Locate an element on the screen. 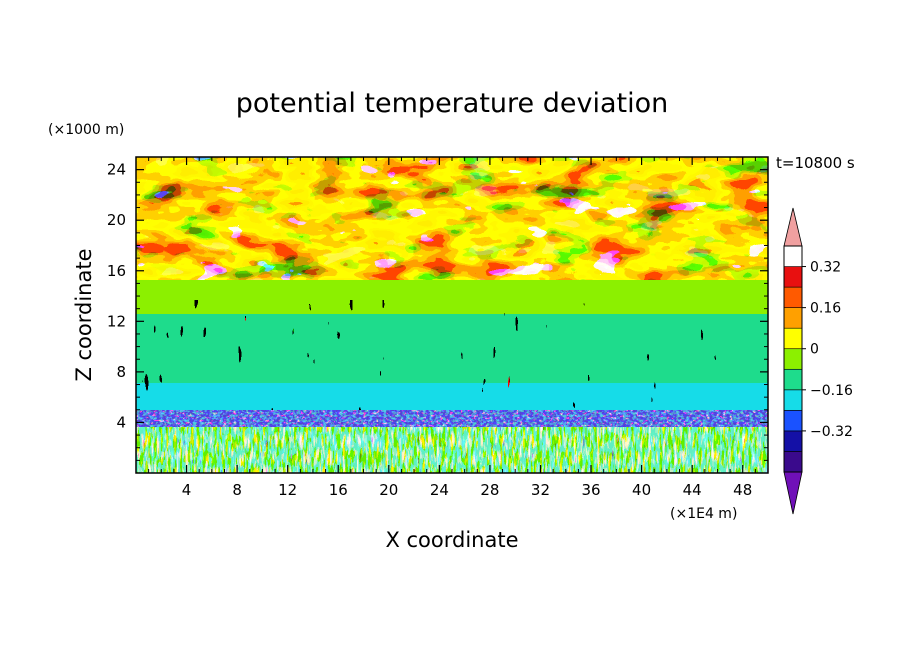 This screenshot has width=904, height=654. colorbar-tick-label: 0.32 is located at coordinates (825, 268).